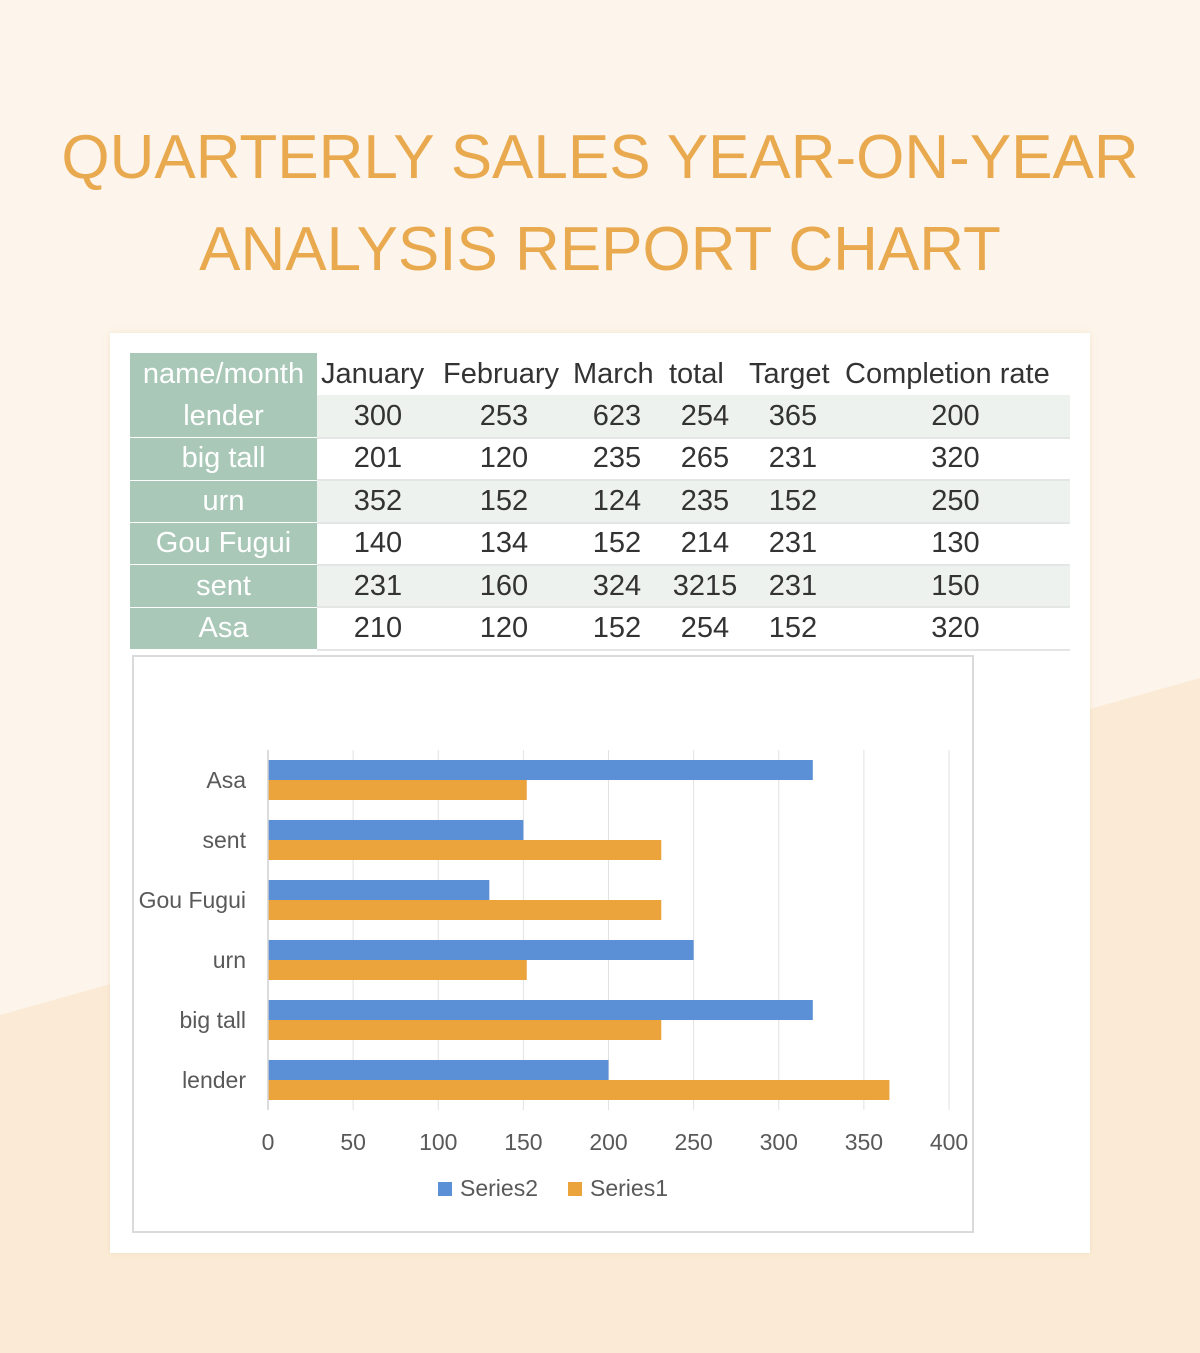  I want to click on chart-legend: Series2 Series1, so click(553, 1188).